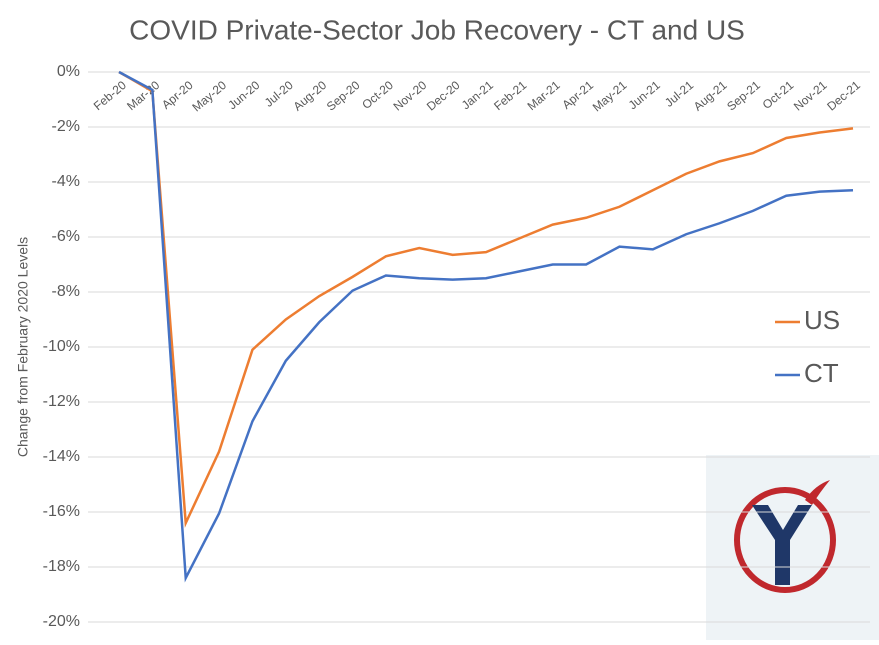 This screenshot has width=879, height=645. What do you see at coordinates (822, 320) in the screenshot?
I see `legend-label: US` at bounding box center [822, 320].